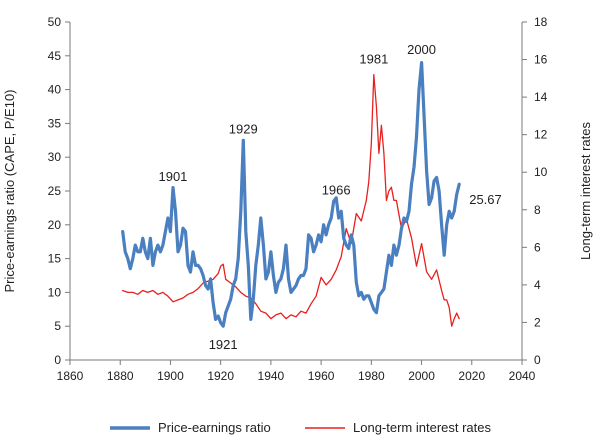 This screenshot has width=600, height=443. What do you see at coordinates (243, 129) in the screenshot?
I see `annotation-year-1929: 1929` at bounding box center [243, 129].